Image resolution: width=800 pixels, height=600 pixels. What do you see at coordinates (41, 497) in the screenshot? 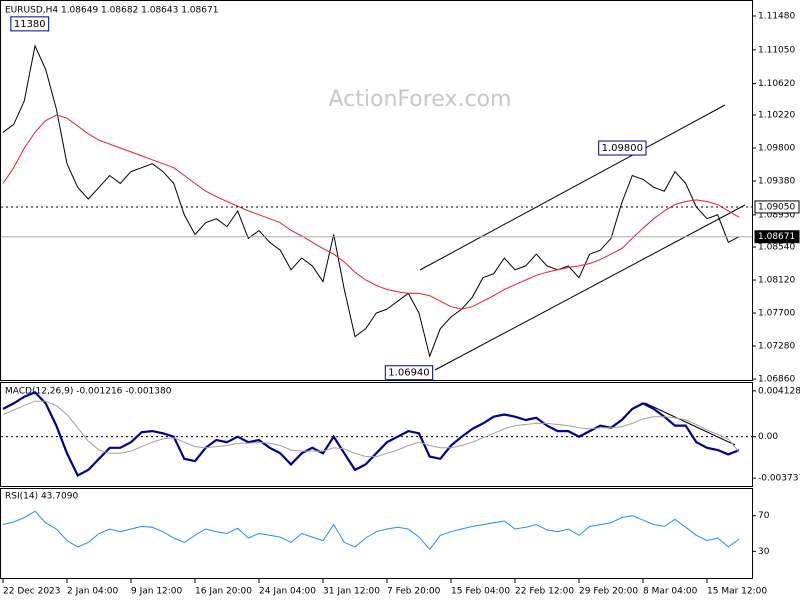
I see `rsi-title: RSI(14) 43.7090` at bounding box center [41, 497].